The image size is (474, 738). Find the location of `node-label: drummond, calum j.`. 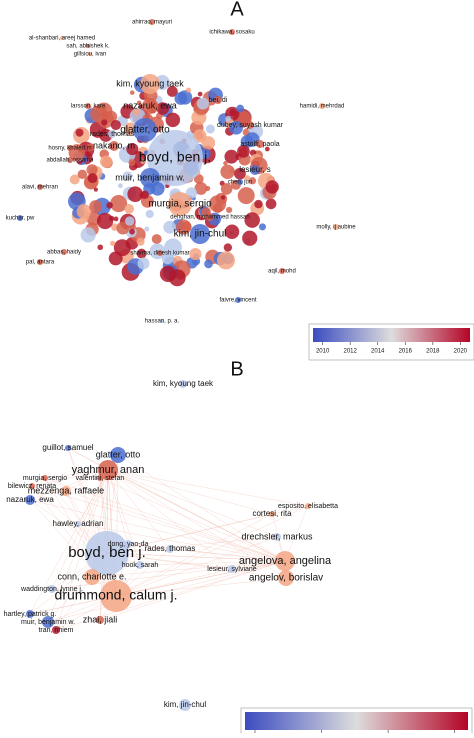

node-label: drummond, calum j. is located at coordinates (116, 595).